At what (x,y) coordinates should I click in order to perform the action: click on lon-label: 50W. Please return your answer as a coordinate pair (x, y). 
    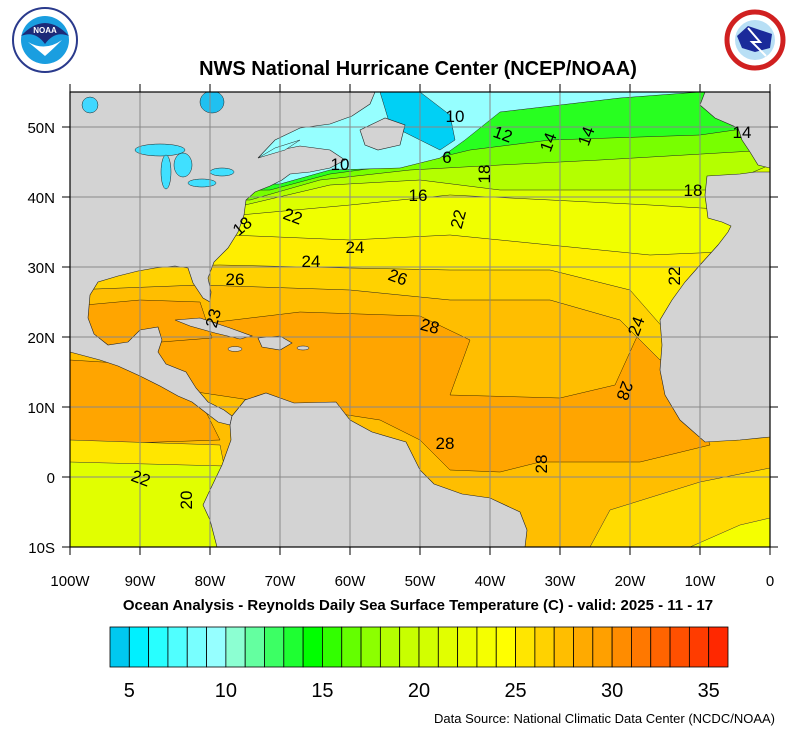
    Looking at the image, I should click on (421, 581).